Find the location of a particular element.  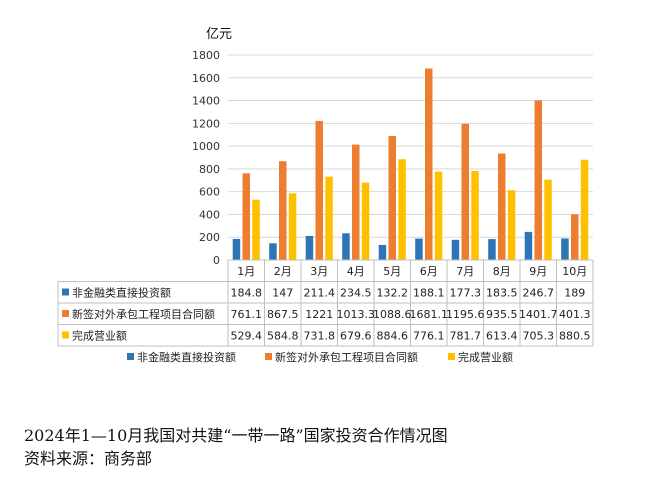

data-label: 705.3 is located at coordinates (539, 336).